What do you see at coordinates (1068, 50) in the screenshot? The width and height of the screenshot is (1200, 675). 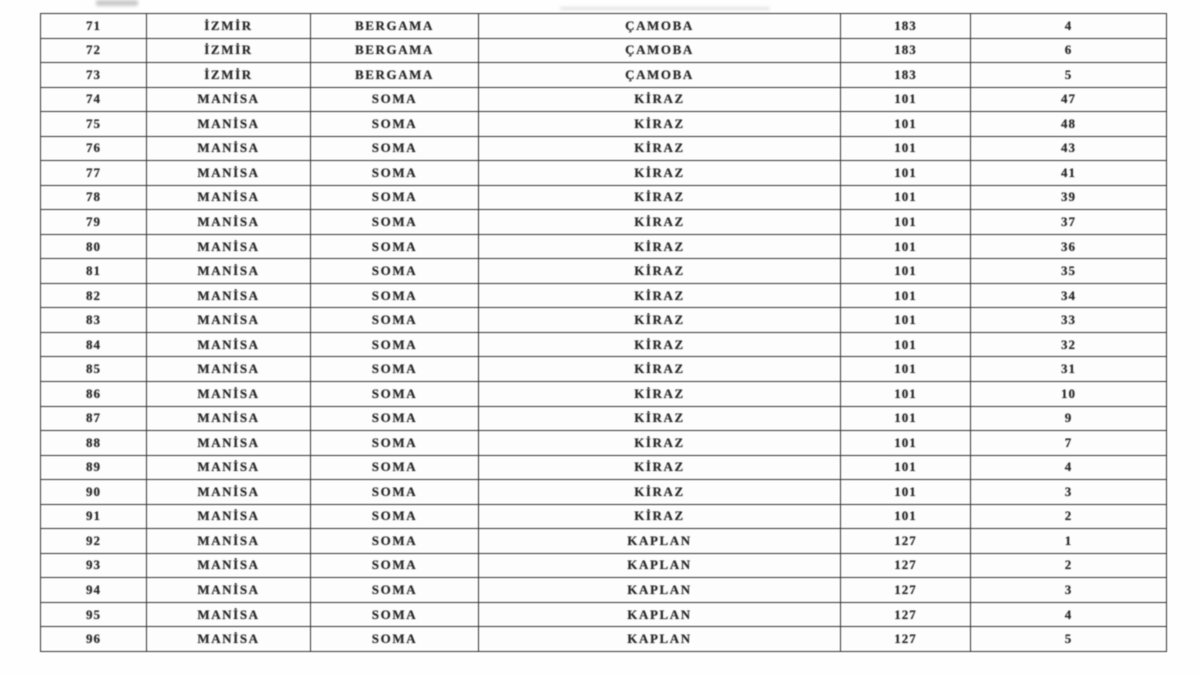 I see `cell-count: 6` at bounding box center [1068, 50].